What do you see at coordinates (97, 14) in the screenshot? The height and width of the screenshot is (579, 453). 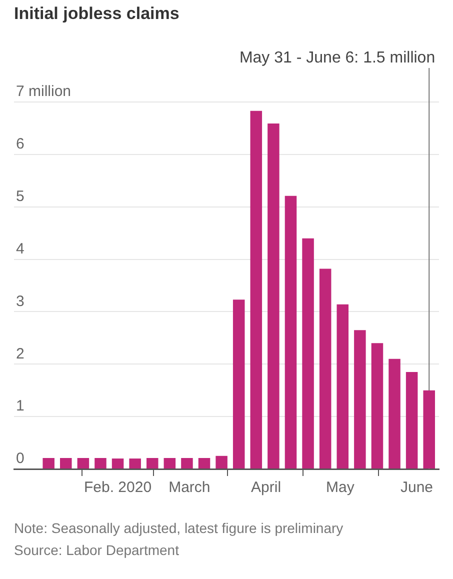 I see `chart-title: Initial jobless claims` at bounding box center [97, 14].